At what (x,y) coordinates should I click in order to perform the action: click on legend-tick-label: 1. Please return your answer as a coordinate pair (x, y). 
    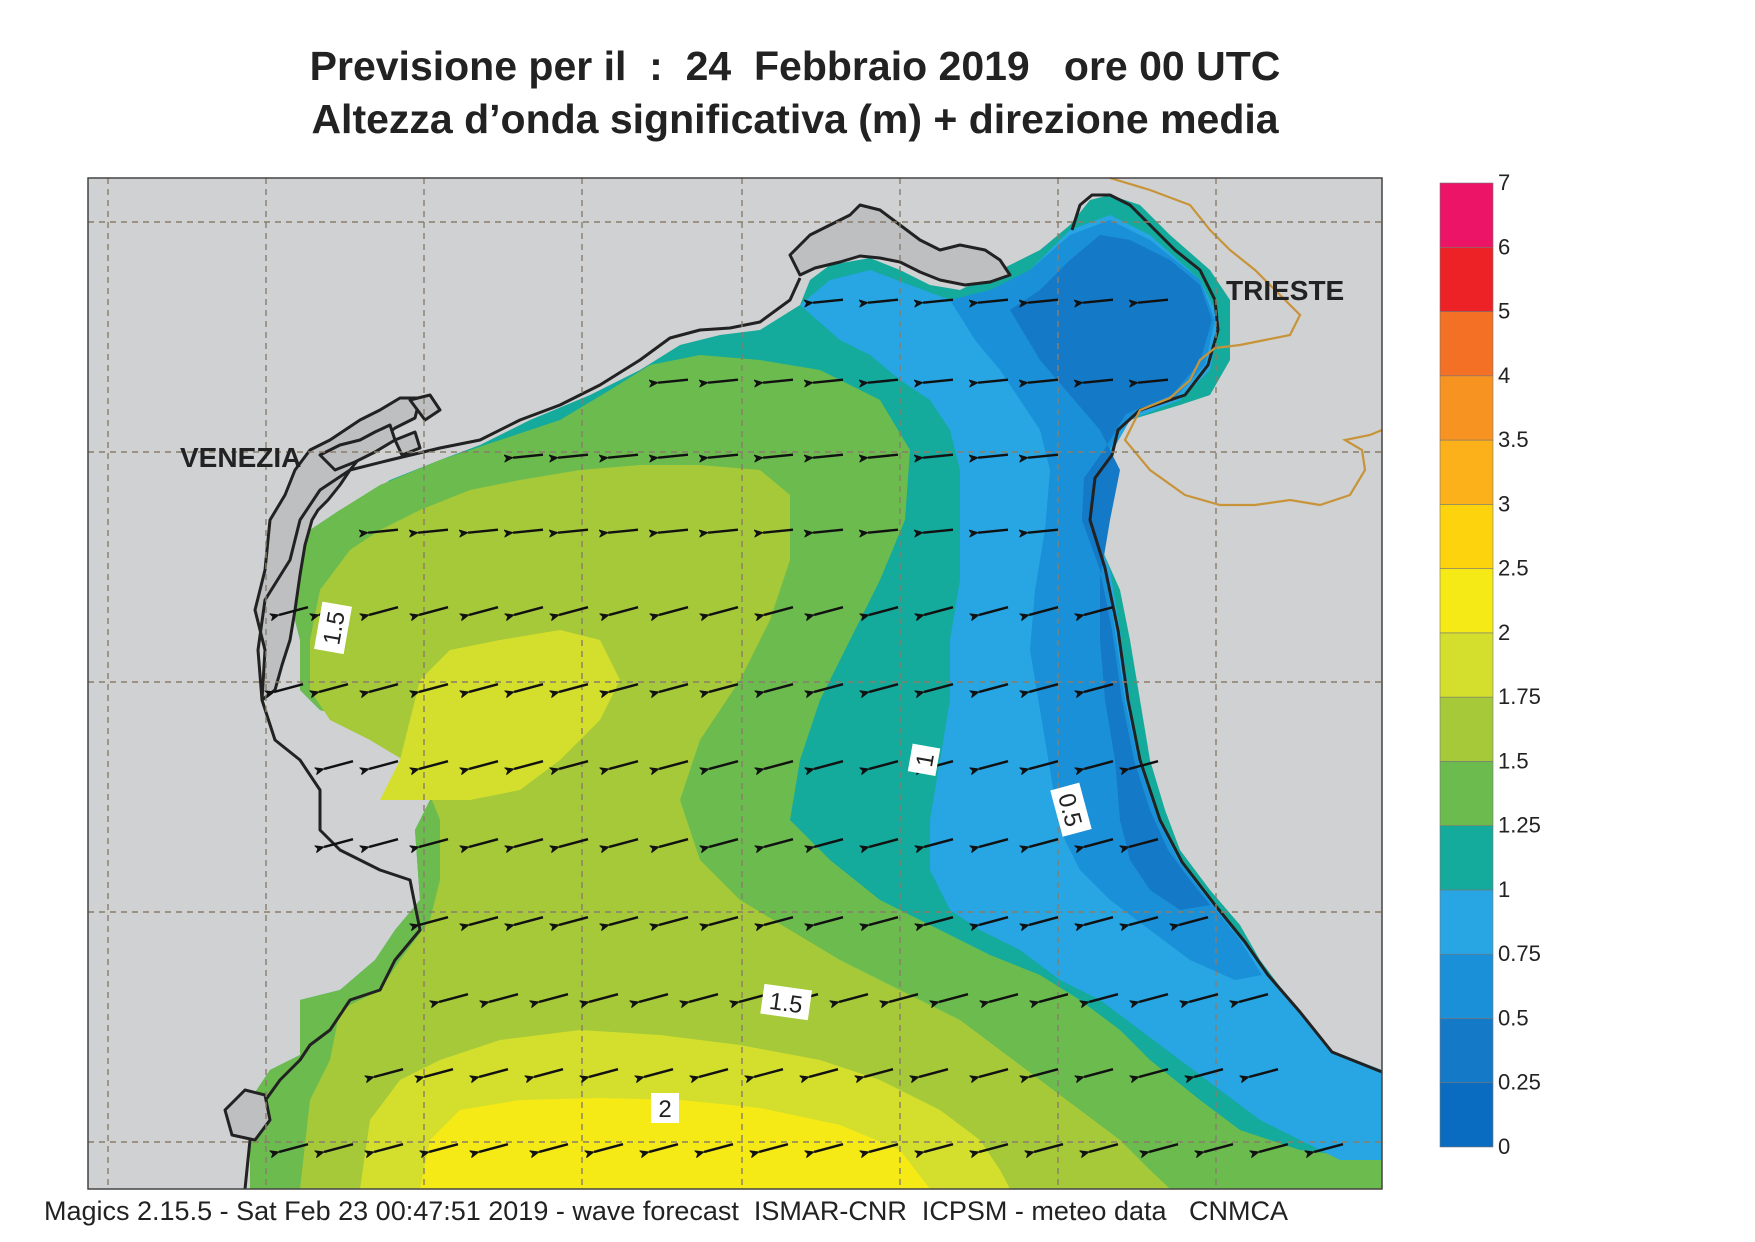
    Looking at the image, I should click on (1504, 889).